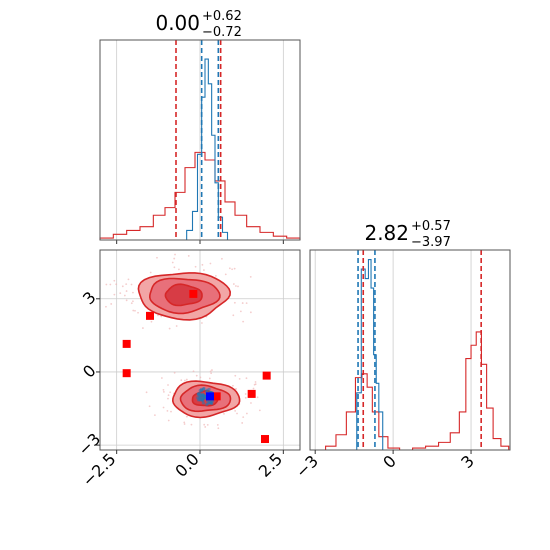 The image size is (550, 550). Describe the element at coordinates (369, 354) in the screenshot. I see `right-hist-posterior` at that location.